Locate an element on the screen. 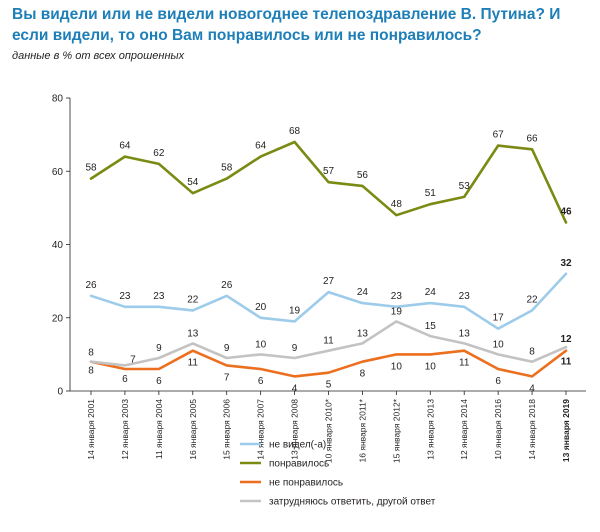 The image size is (600, 532). legend-entry-label: не видел(-а) is located at coordinates (297, 445).